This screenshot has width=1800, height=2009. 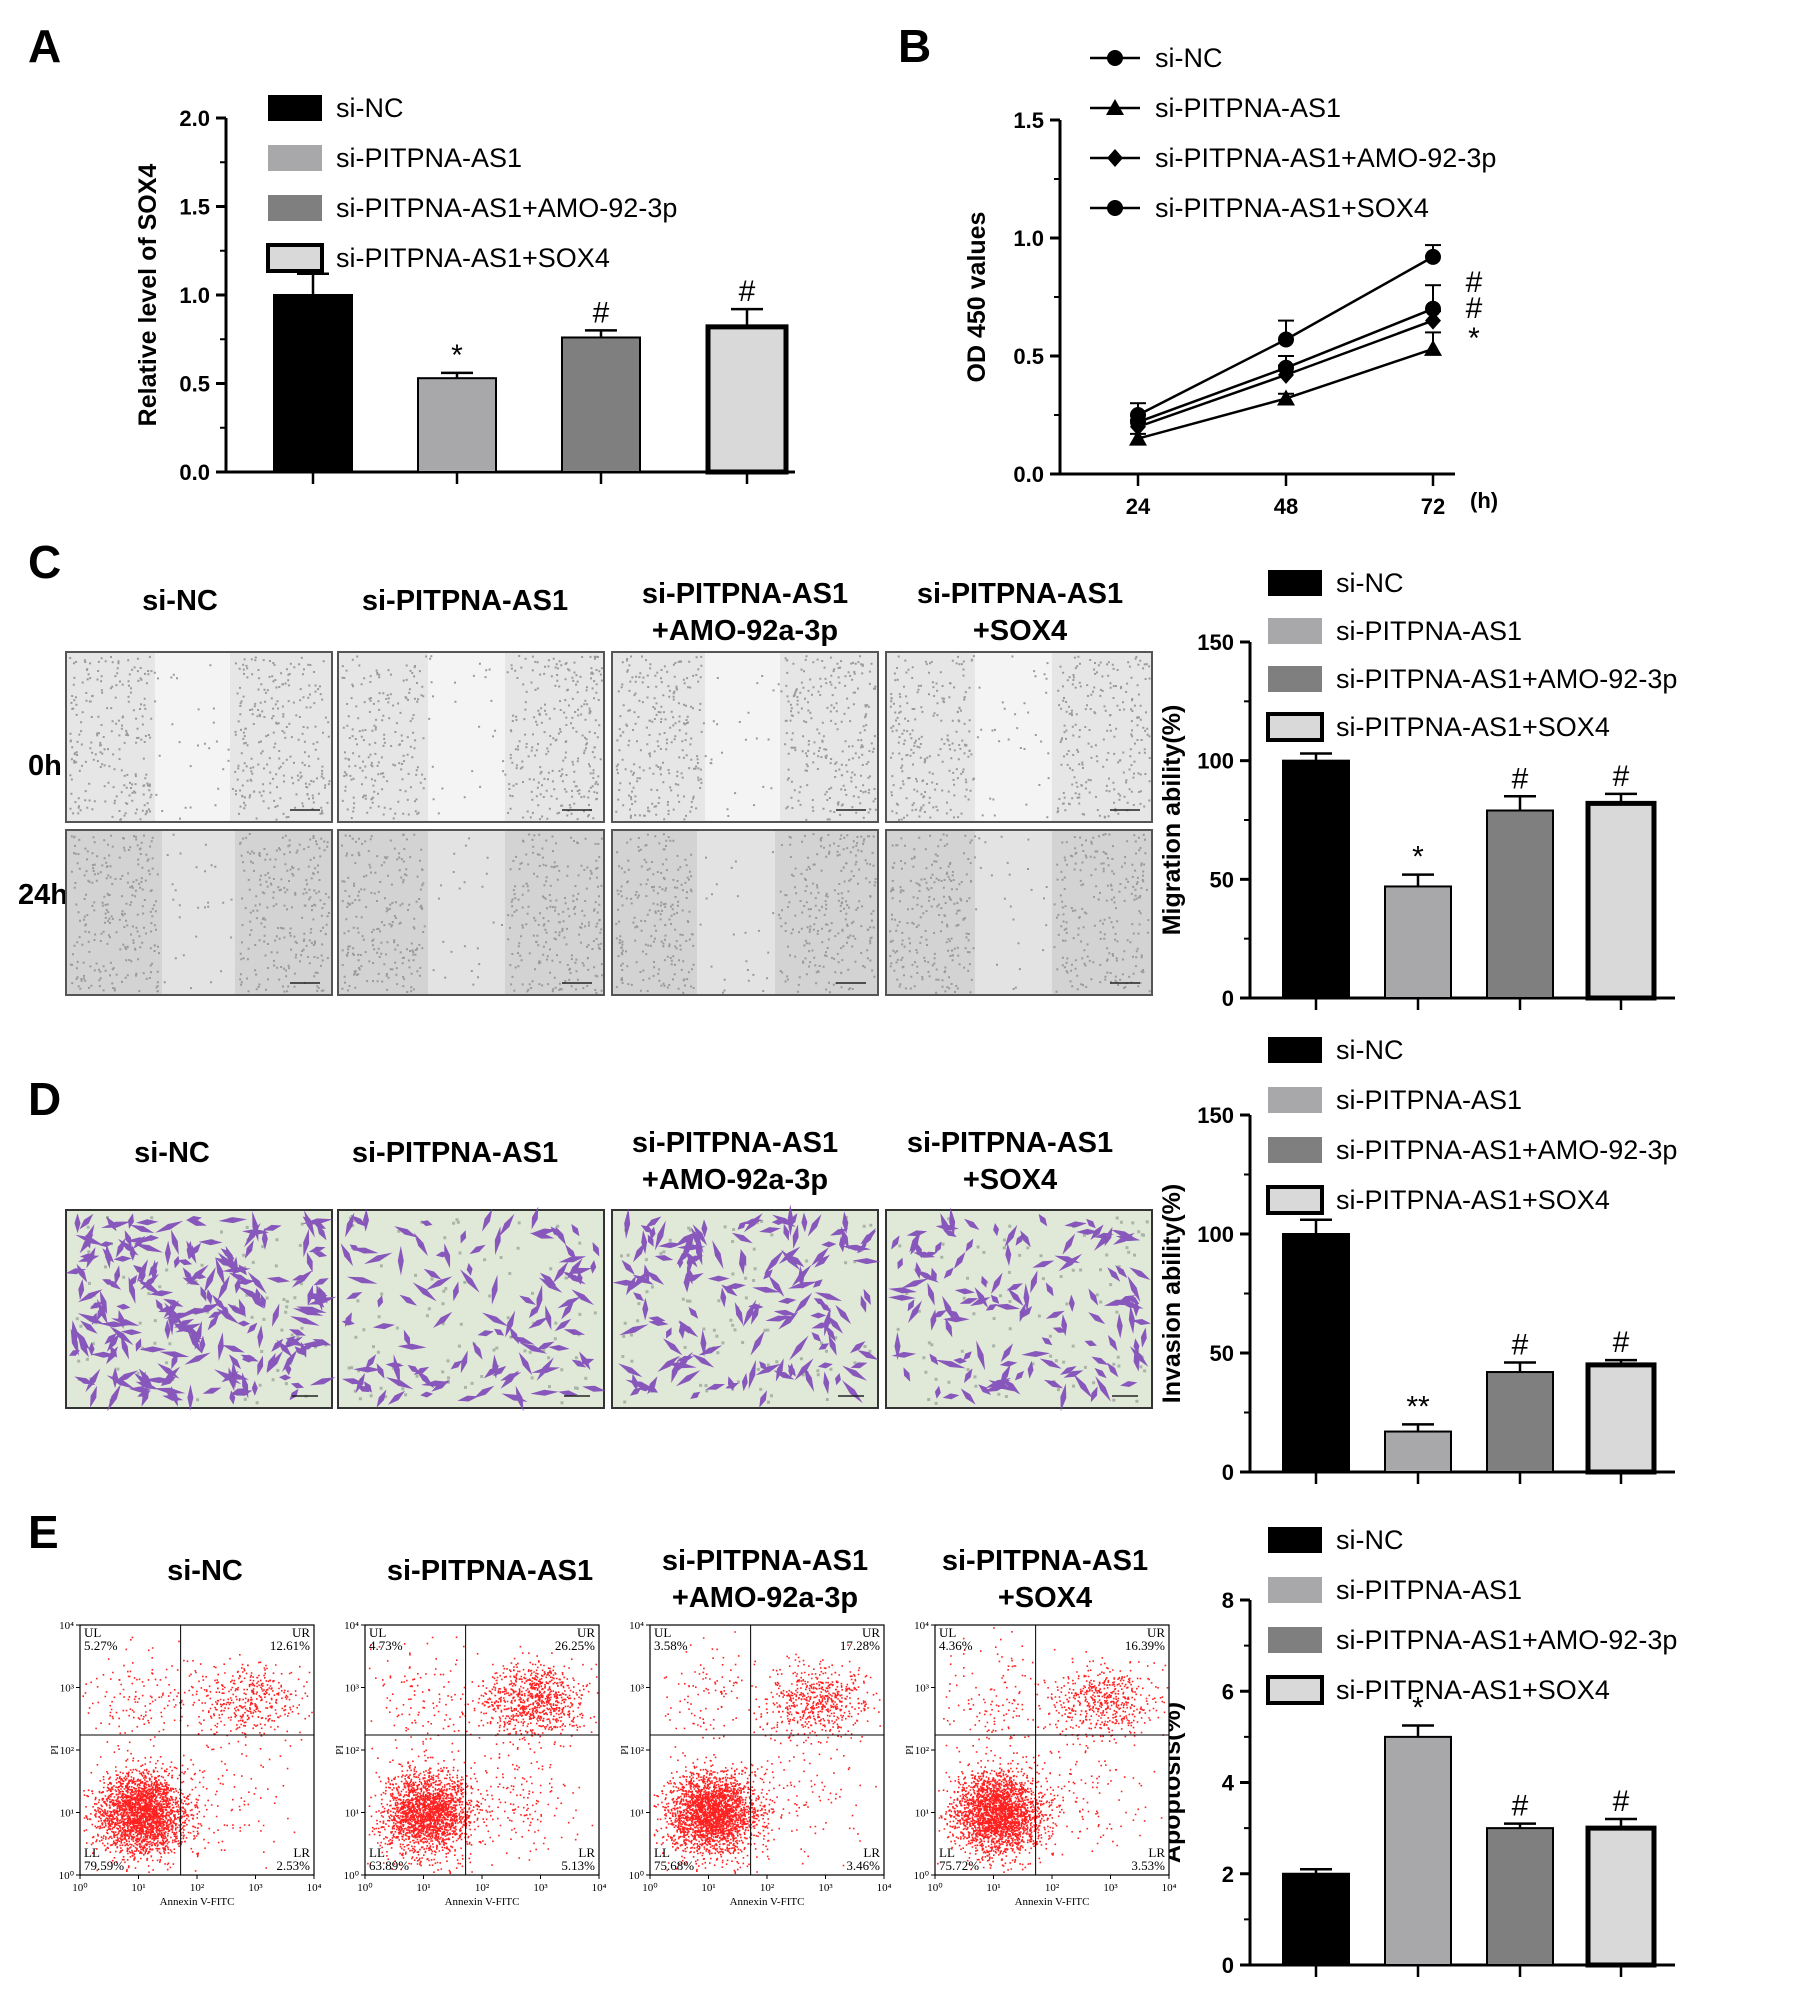 What do you see at coordinates (198, 912) in the screenshot?
I see `scratch-gap-r2-c1` at bounding box center [198, 912].